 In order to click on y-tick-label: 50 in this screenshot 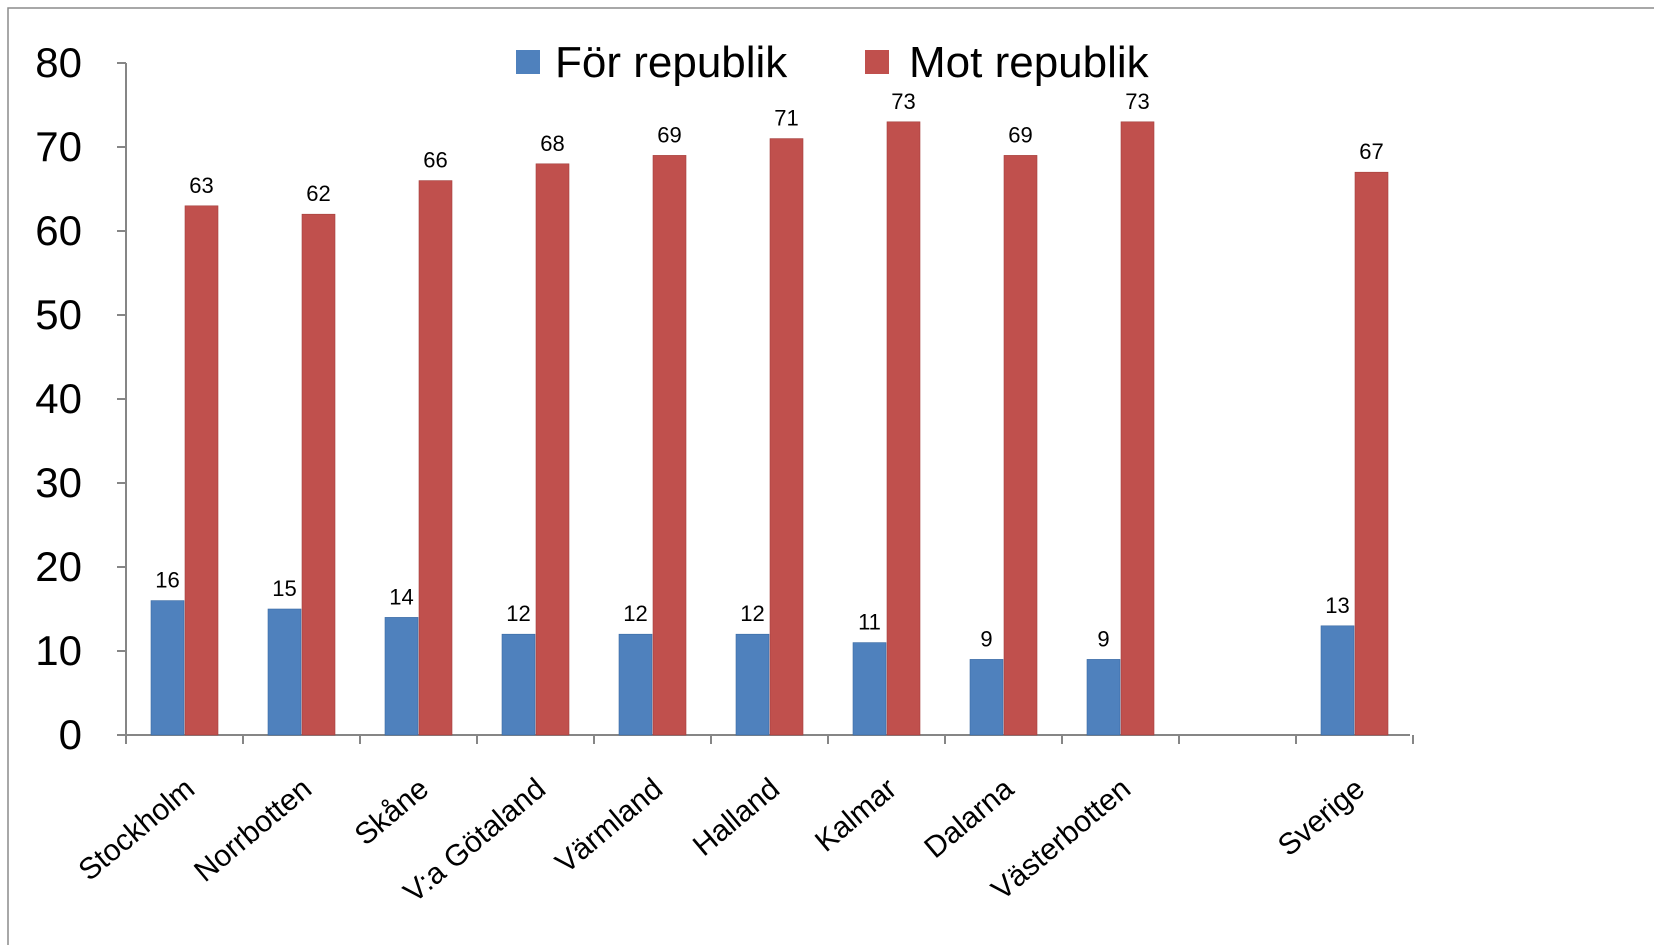, I will do `click(58, 314)`.